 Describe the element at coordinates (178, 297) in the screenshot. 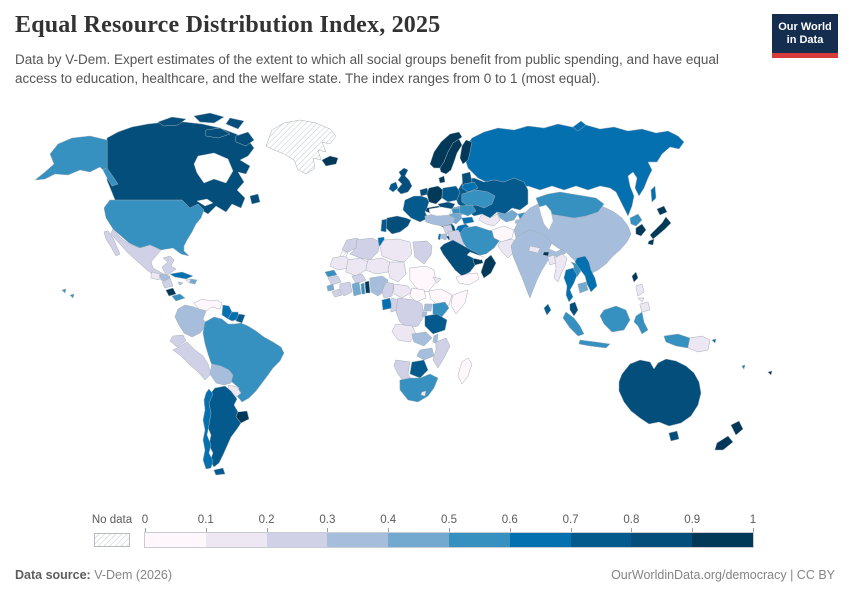

I see `country-panama` at that location.